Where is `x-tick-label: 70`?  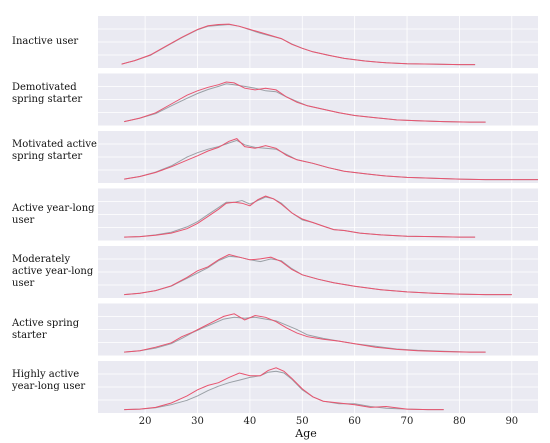 x-tick-label: 70 is located at coordinates (407, 421).